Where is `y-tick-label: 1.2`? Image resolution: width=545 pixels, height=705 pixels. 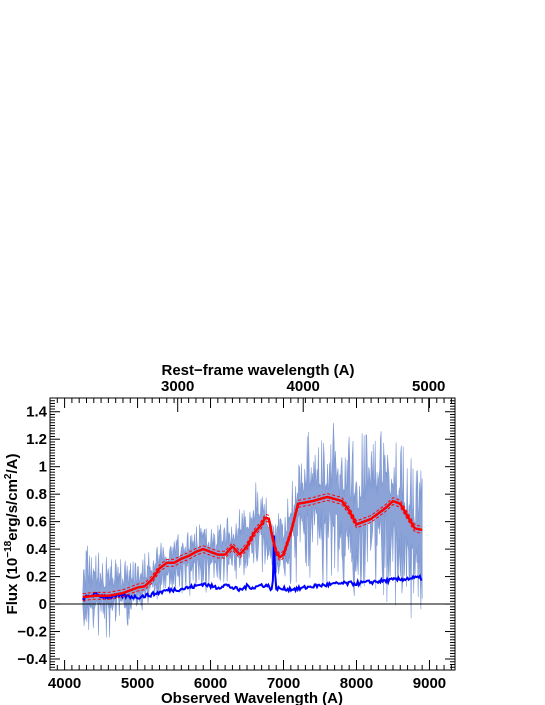 y-tick-label: 1.2 is located at coordinates (36, 439).